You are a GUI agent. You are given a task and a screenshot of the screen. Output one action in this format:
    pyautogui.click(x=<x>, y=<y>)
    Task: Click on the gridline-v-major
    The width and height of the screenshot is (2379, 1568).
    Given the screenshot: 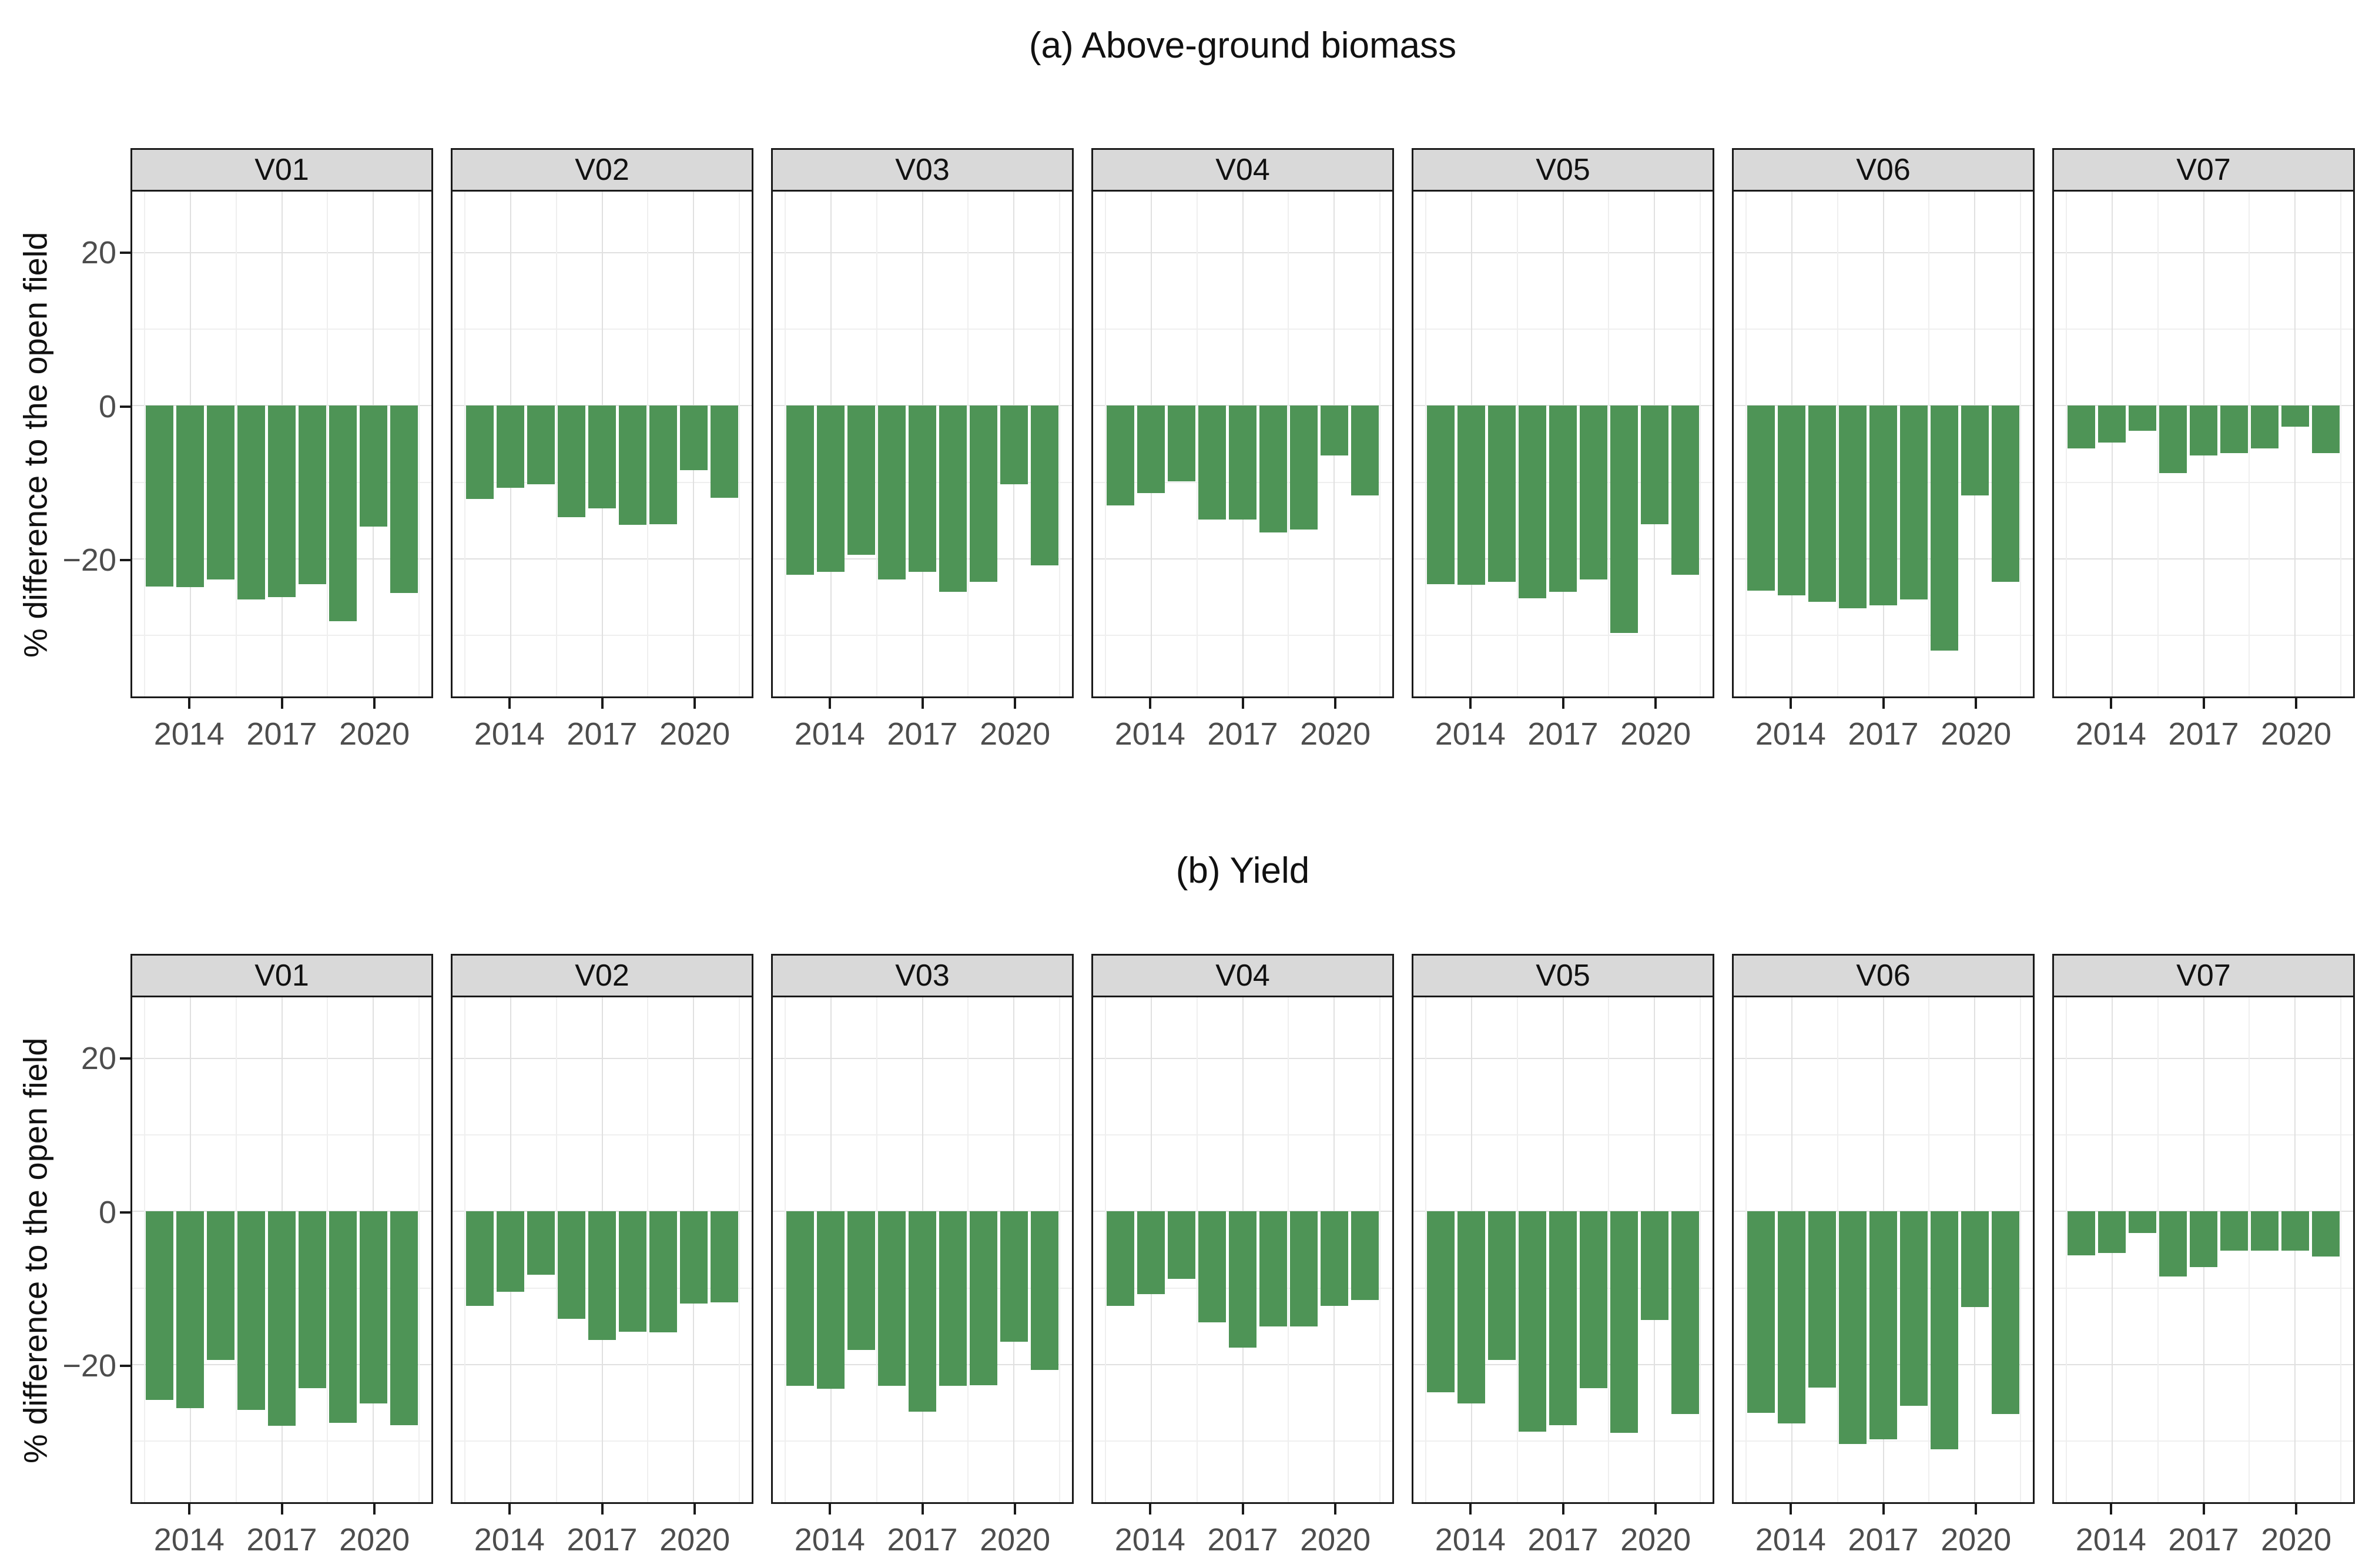 What is the action you would take?
    pyautogui.click(x=2295, y=444)
    